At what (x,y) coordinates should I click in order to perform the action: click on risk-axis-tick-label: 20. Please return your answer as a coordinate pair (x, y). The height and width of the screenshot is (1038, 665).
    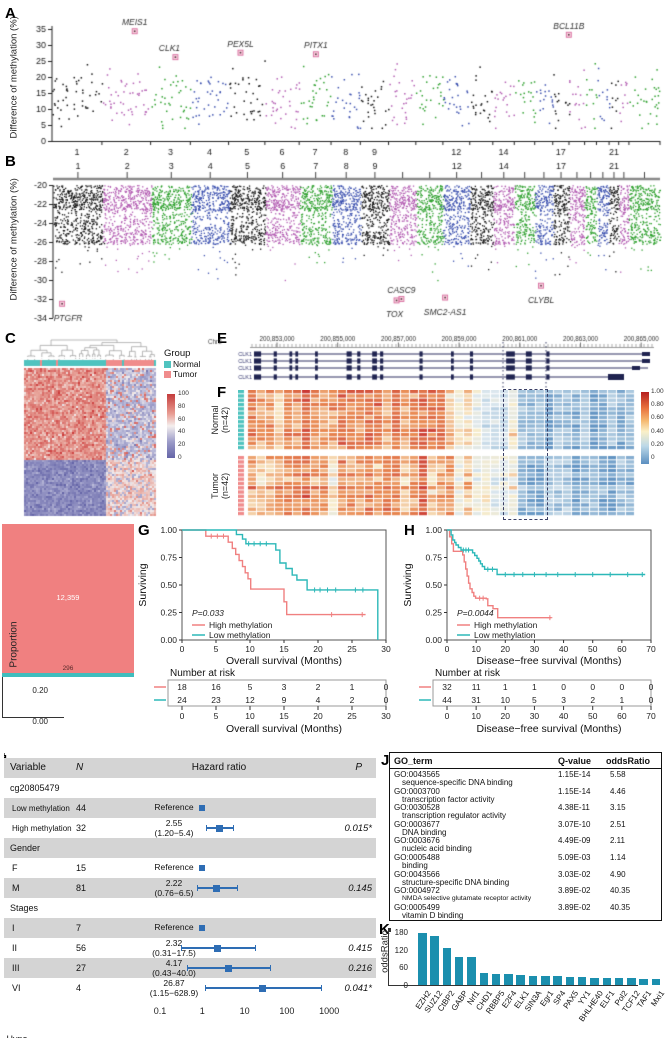
    Looking at the image, I should click on (506, 716).